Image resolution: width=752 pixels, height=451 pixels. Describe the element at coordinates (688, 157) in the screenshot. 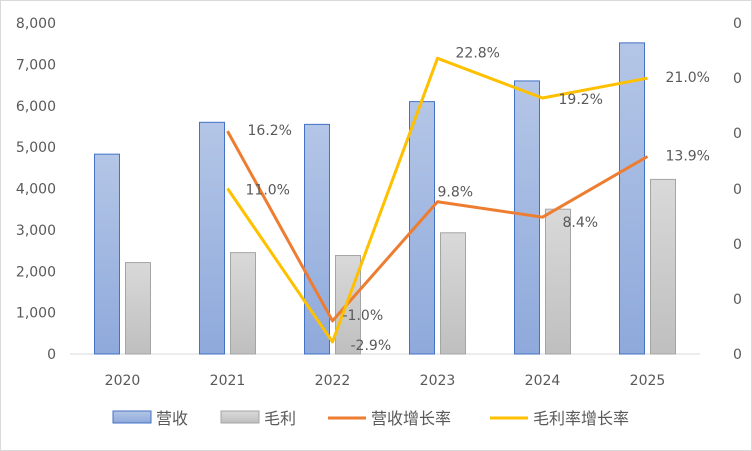

I see `revenue-growth-data-label: 13.9%` at that location.